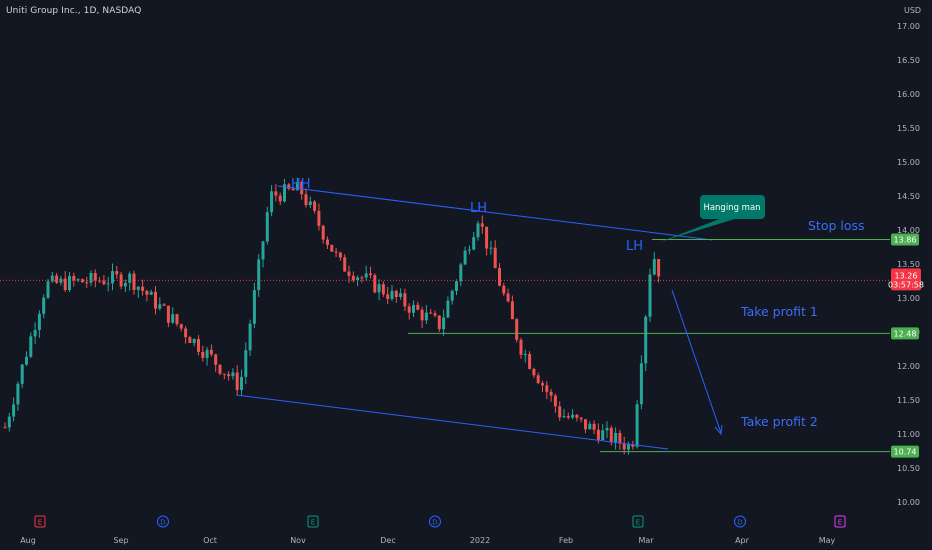 The image size is (932, 550). I want to click on price-tick: 17.00, so click(908, 26).